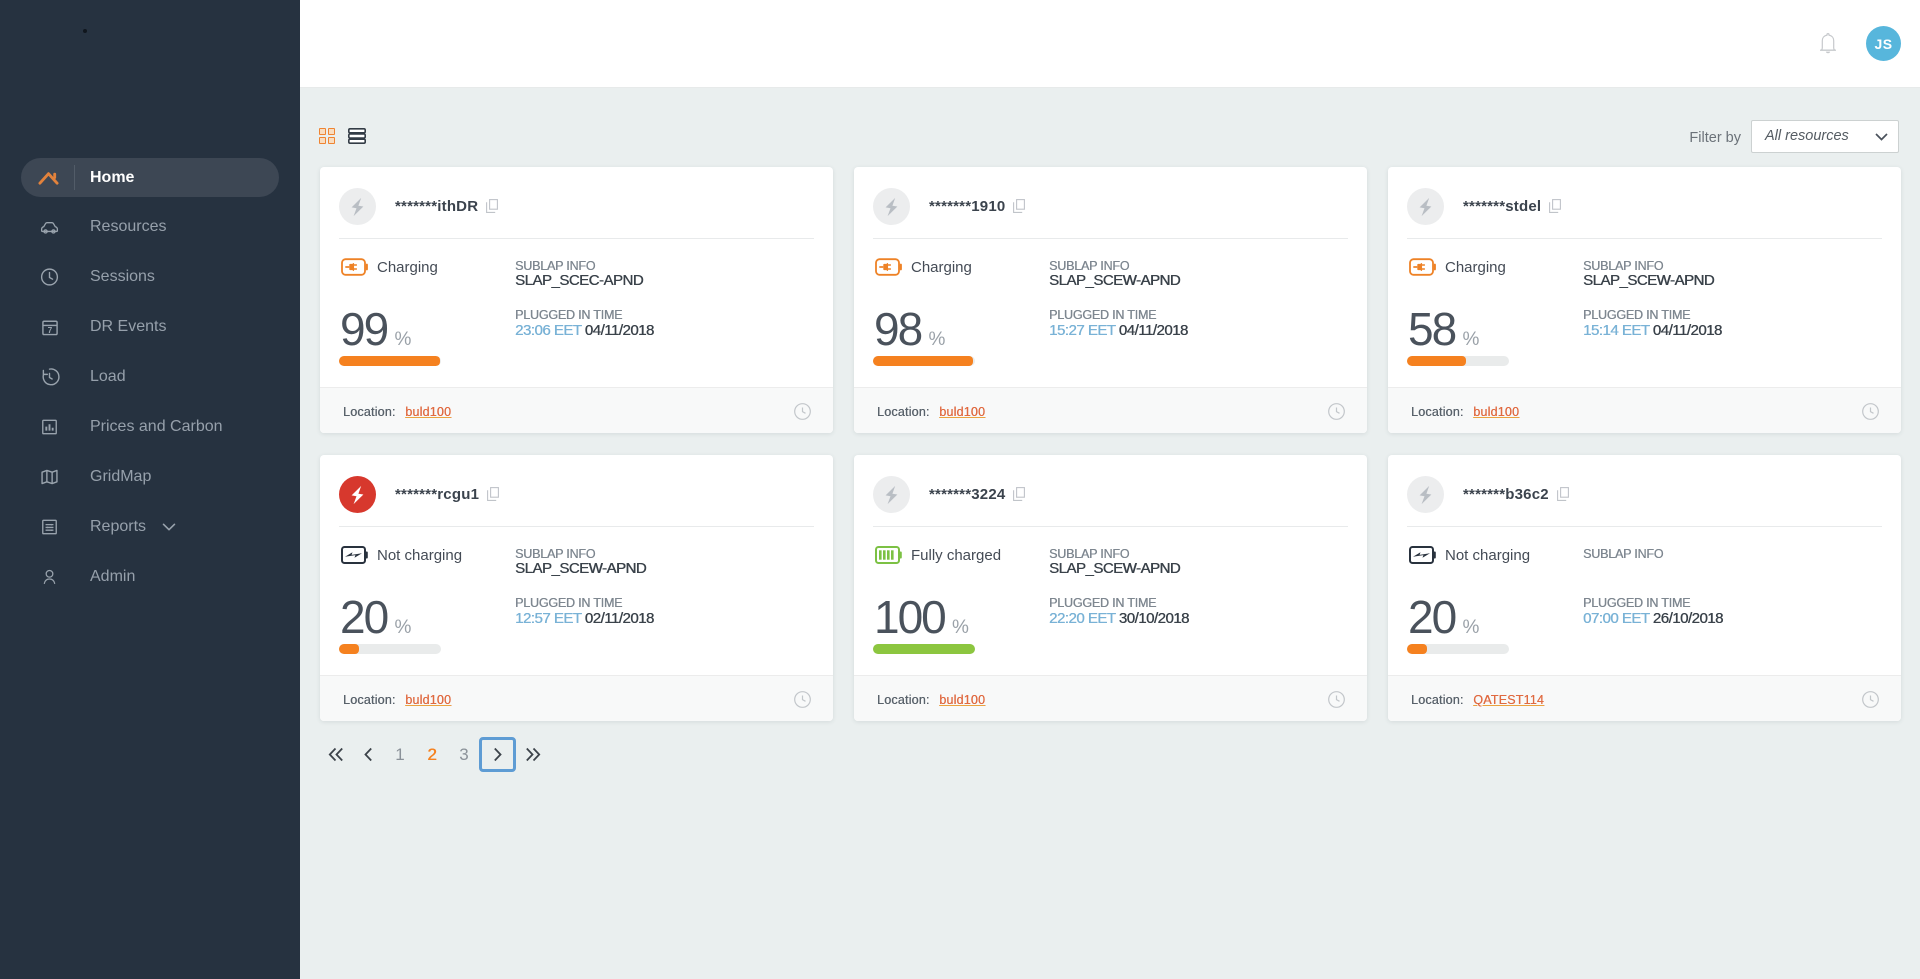  I want to click on svg-text: 7, so click(49, 329).